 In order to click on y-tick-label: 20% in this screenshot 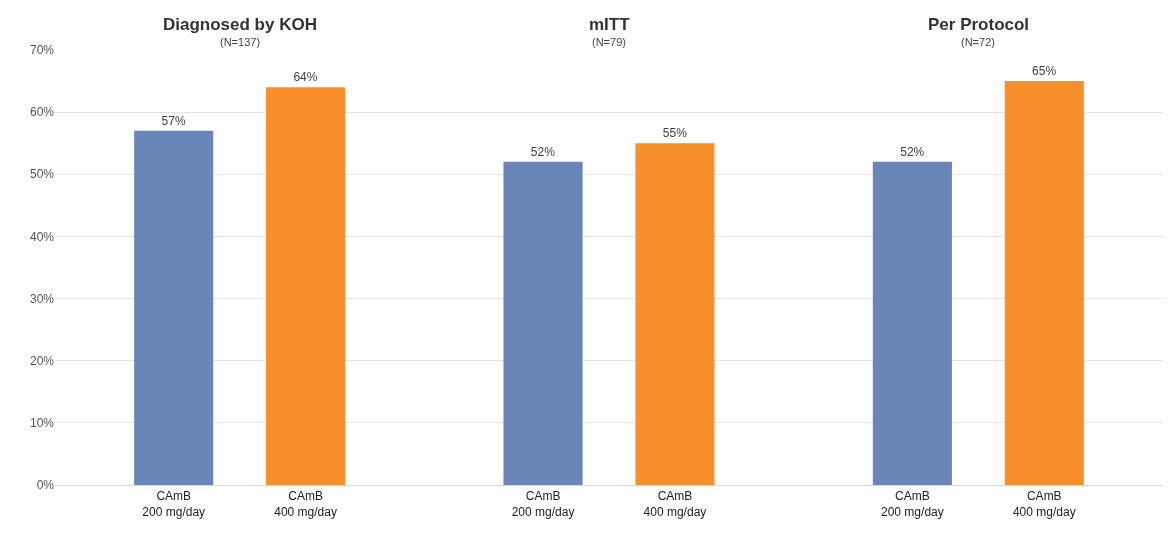, I will do `click(42, 360)`.